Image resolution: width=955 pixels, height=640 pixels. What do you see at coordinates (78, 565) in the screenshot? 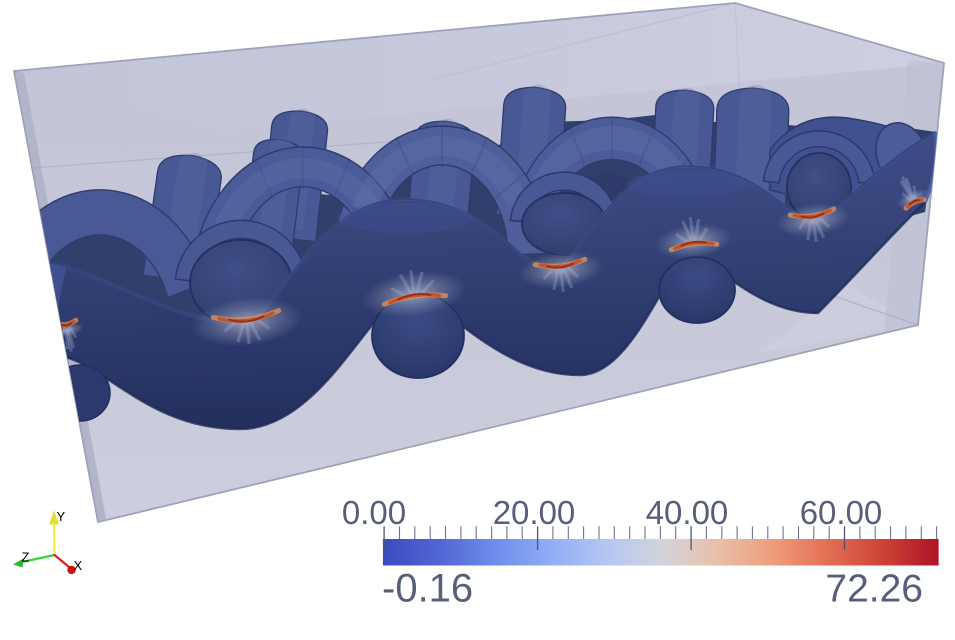
I see `svg-text: X` at bounding box center [78, 565].